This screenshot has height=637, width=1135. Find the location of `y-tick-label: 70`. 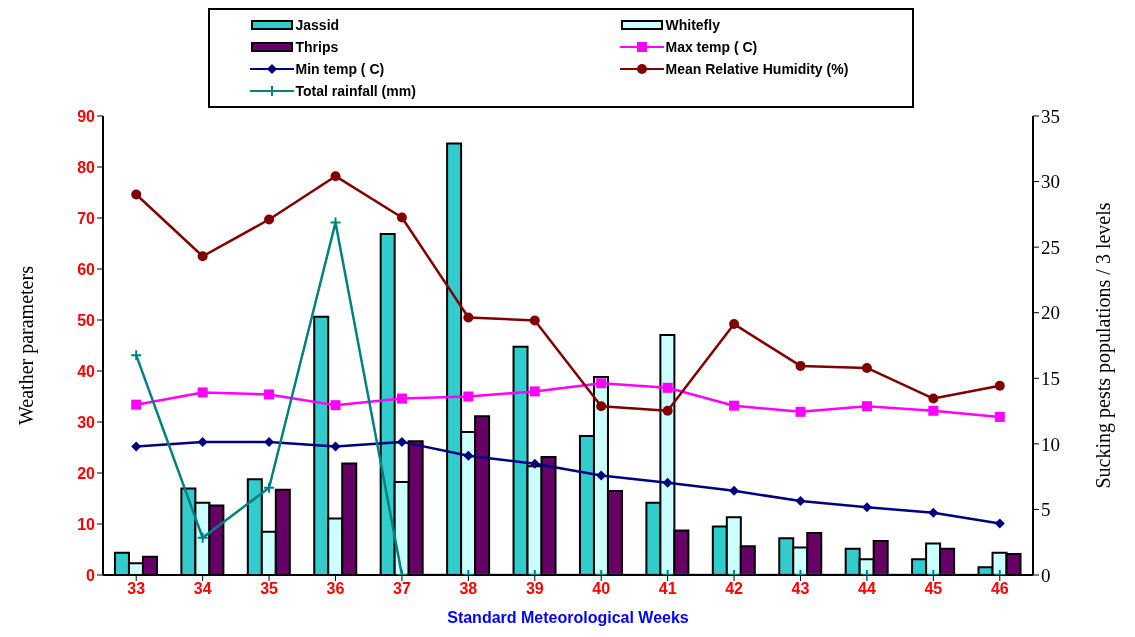

y-tick-label: 70 is located at coordinates (86, 218).